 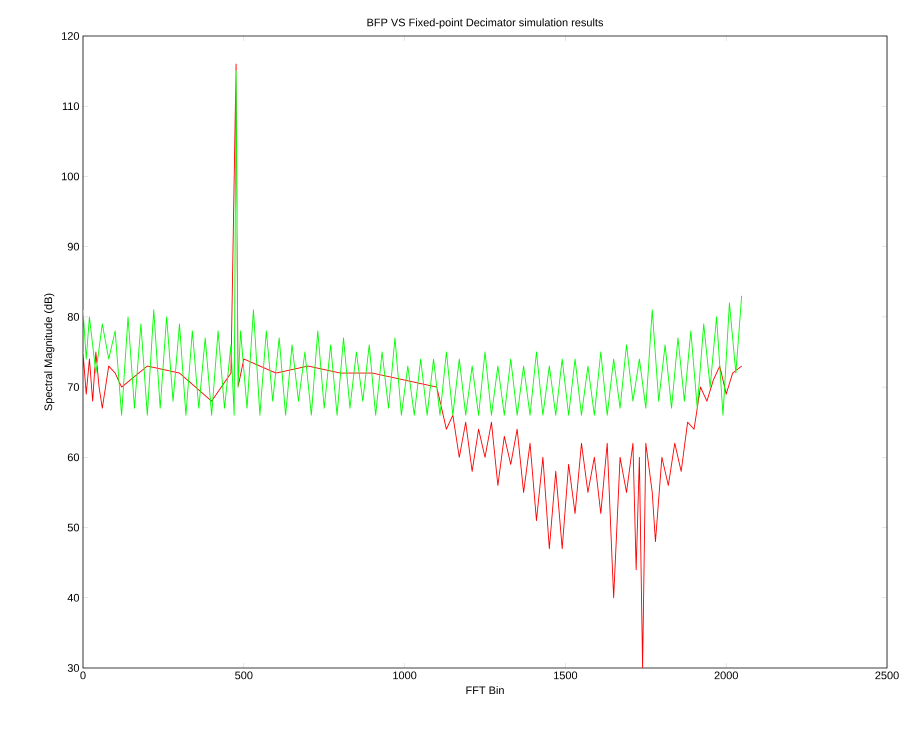 I want to click on y-axis-title: Spectral Magnitude (dB), so click(x=49, y=352).